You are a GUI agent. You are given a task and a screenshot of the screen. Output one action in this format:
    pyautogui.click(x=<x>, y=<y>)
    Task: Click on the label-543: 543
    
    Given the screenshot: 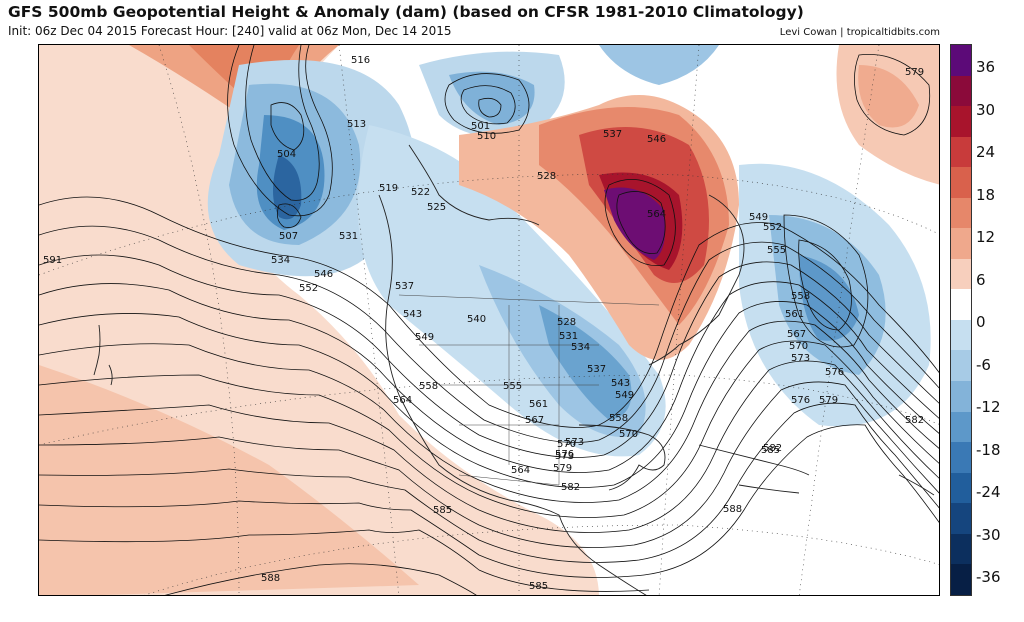 What is the action you would take?
    pyautogui.click(x=412, y=314)
    